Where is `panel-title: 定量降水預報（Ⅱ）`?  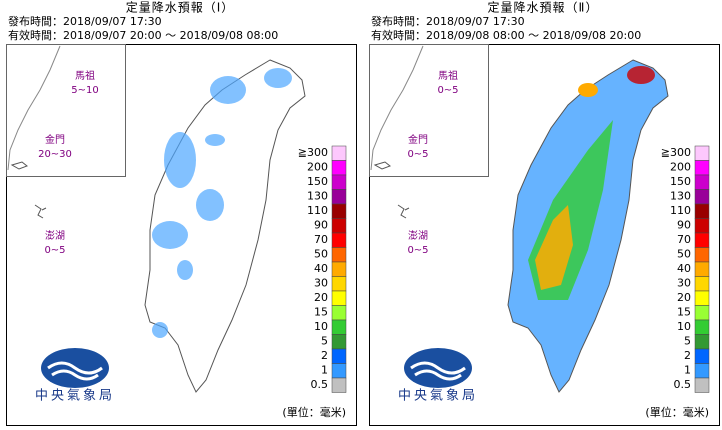 panel-title: 定量降水預報（Ⅱ） is located at coordinates (543, 7).